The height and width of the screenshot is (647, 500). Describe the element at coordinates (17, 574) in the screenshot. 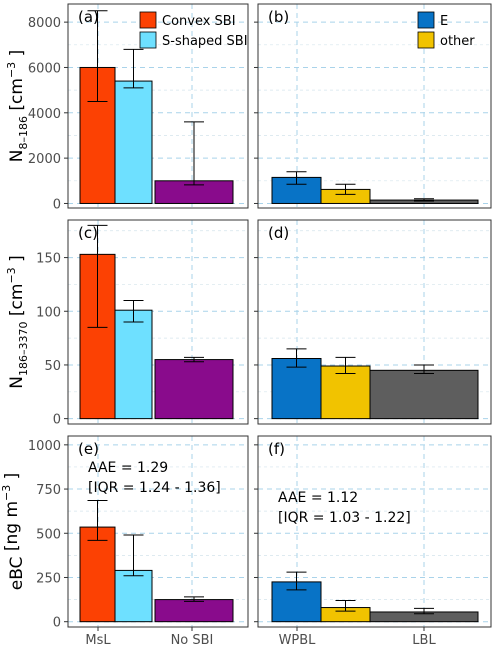

I see `y-axis-title-part: eBC` at that location.